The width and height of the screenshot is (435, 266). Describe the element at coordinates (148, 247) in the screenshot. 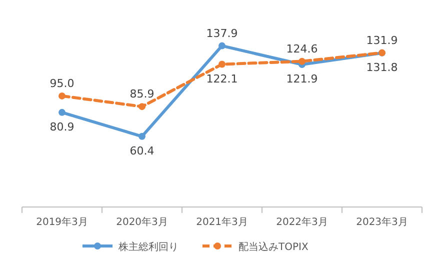

I see `legend-label: 株主総利回り` at that location.